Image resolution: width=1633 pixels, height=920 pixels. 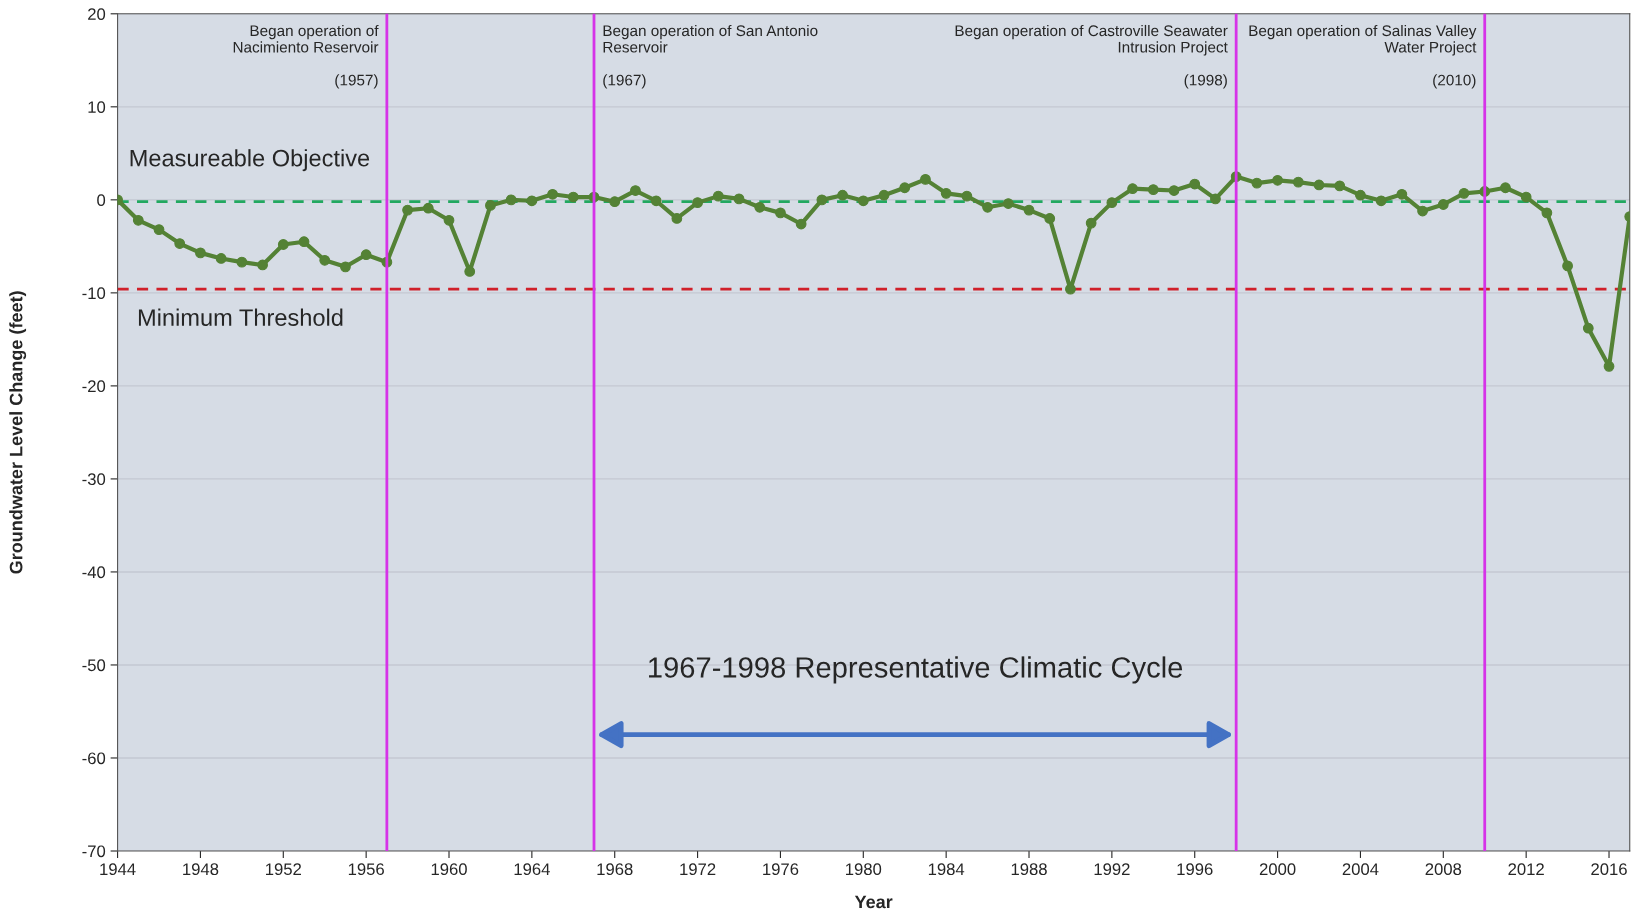 I want to click on y-tick-label: -60, so click(x=94, y=758).